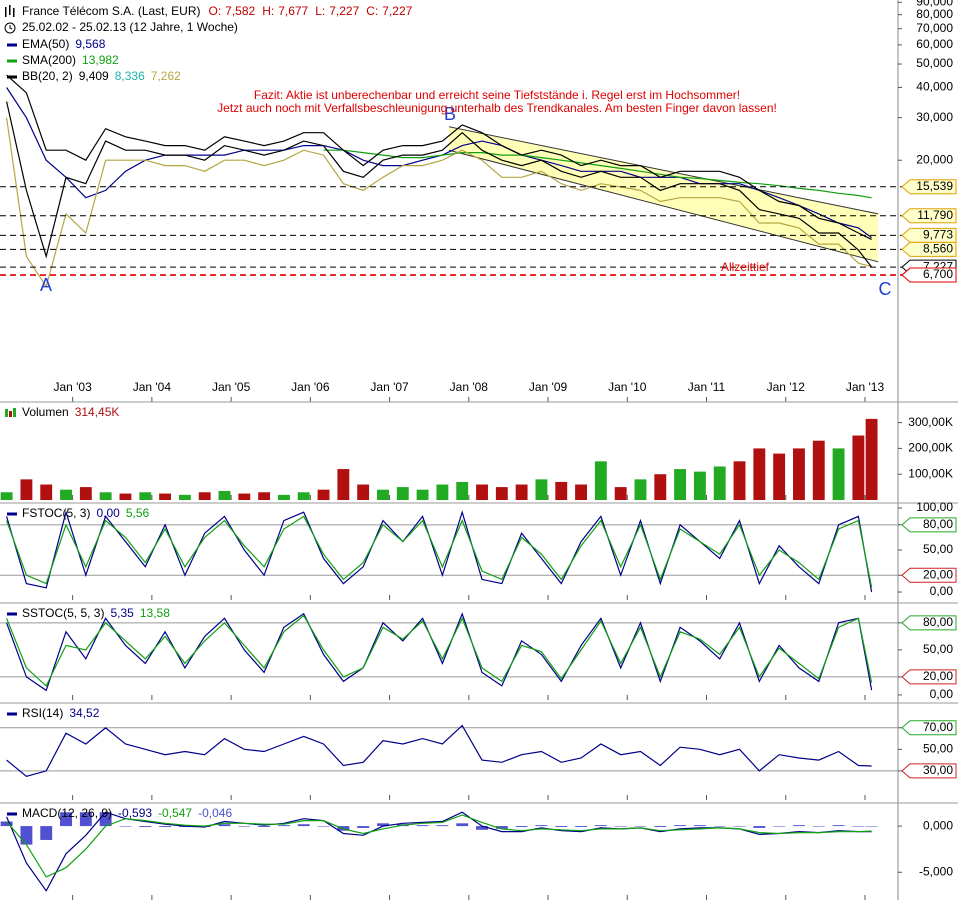  What do you see at coordinates (166, 76) in the screenshot?
I see `legend-value: 7,262` at bounding box center [166, 76].